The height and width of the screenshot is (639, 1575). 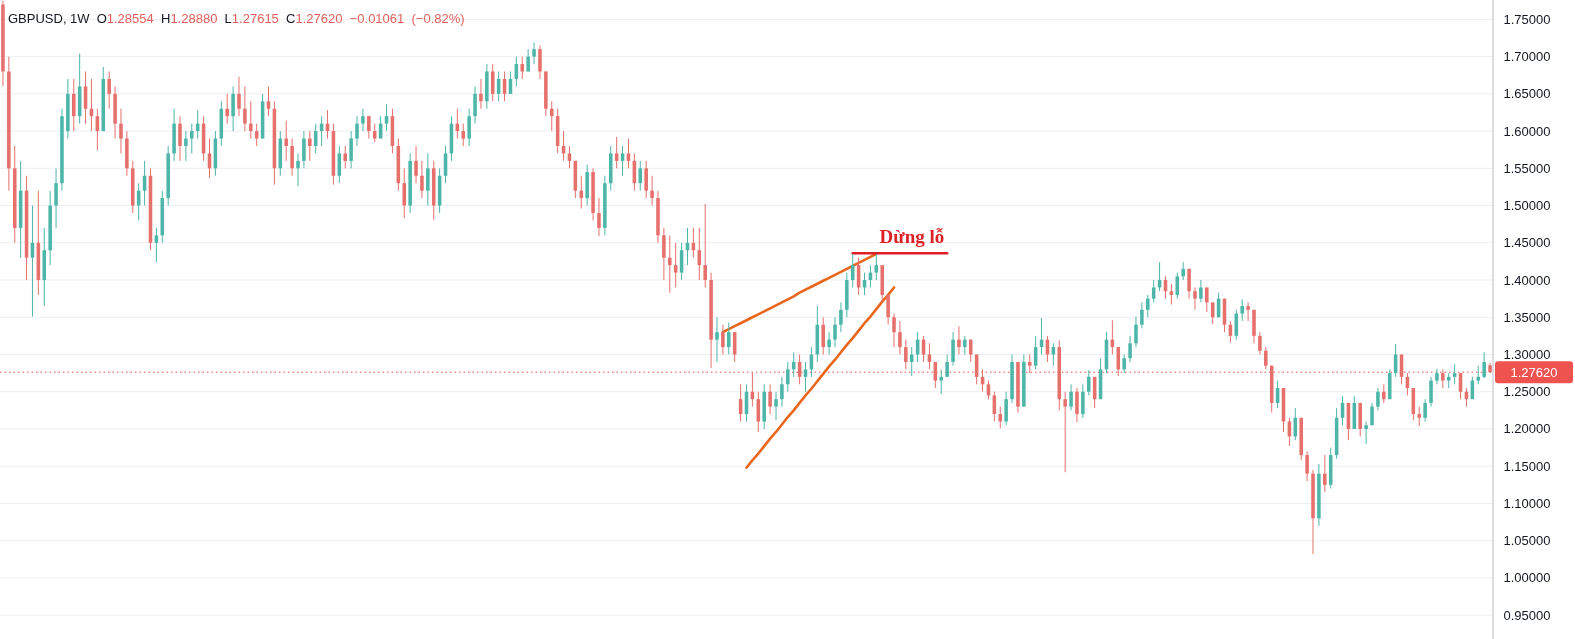 I want to click on y-tick-label: 1.65000, so click(x=1527, y=94).